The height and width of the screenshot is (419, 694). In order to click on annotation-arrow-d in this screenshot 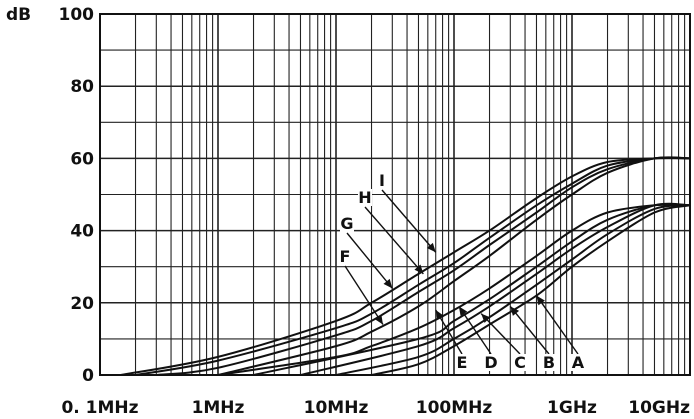, I will do `click(463, 311)`.